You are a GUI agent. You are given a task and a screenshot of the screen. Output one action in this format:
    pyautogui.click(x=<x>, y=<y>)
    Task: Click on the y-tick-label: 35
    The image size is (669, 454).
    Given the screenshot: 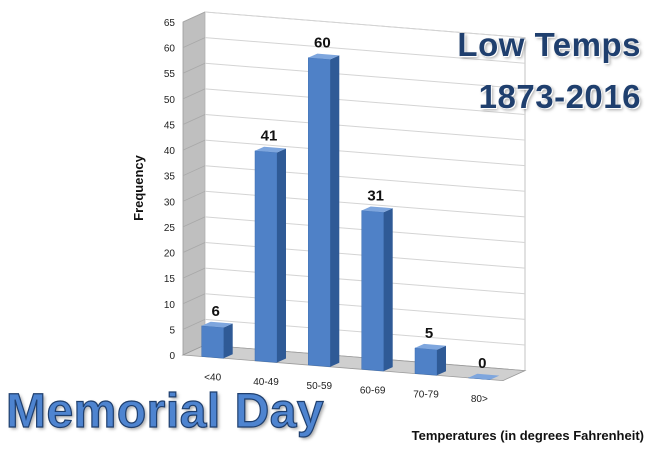 What is the action you would take?
    pyautogui.click(x=170, y=177)
    